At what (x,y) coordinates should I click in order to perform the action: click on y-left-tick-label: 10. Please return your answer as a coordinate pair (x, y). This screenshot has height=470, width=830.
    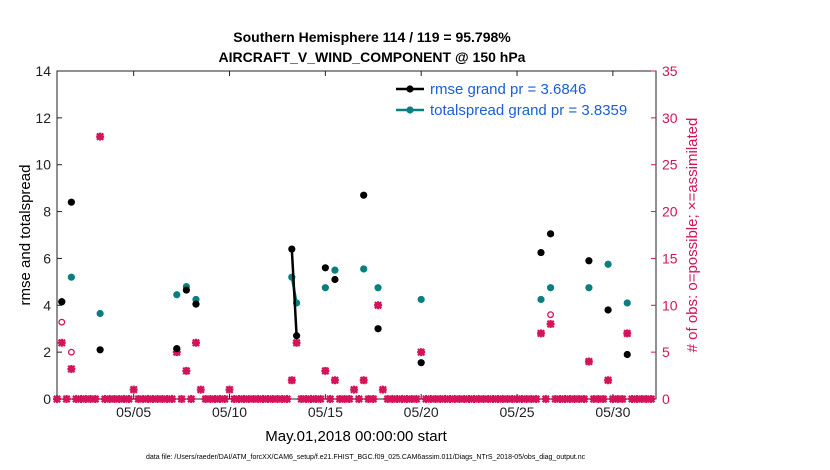
    Looking at the image, I should click on (43, 165).